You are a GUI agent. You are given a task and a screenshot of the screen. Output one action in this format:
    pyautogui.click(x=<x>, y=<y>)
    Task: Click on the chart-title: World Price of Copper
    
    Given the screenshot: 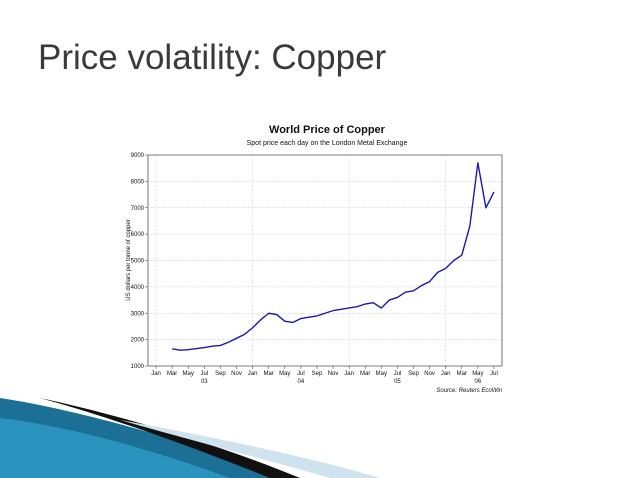 What is the action you would take?
    pyautogui.click(x=327, y=130)
    